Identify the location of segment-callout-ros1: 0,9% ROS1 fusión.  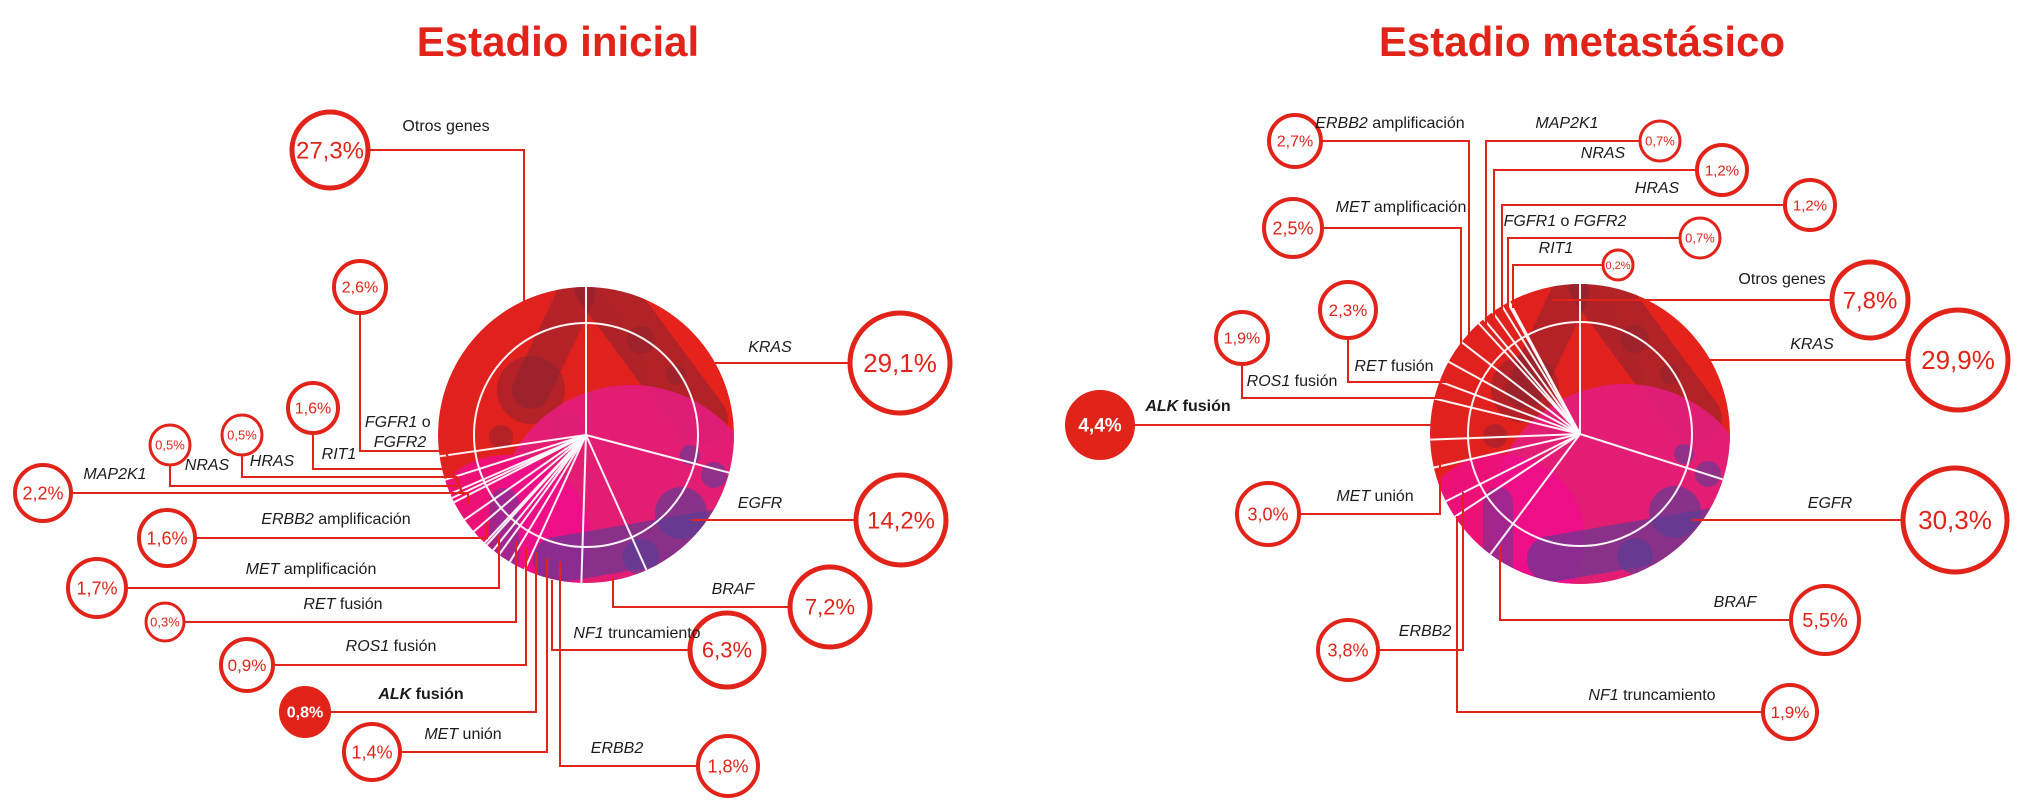
(373, 620).